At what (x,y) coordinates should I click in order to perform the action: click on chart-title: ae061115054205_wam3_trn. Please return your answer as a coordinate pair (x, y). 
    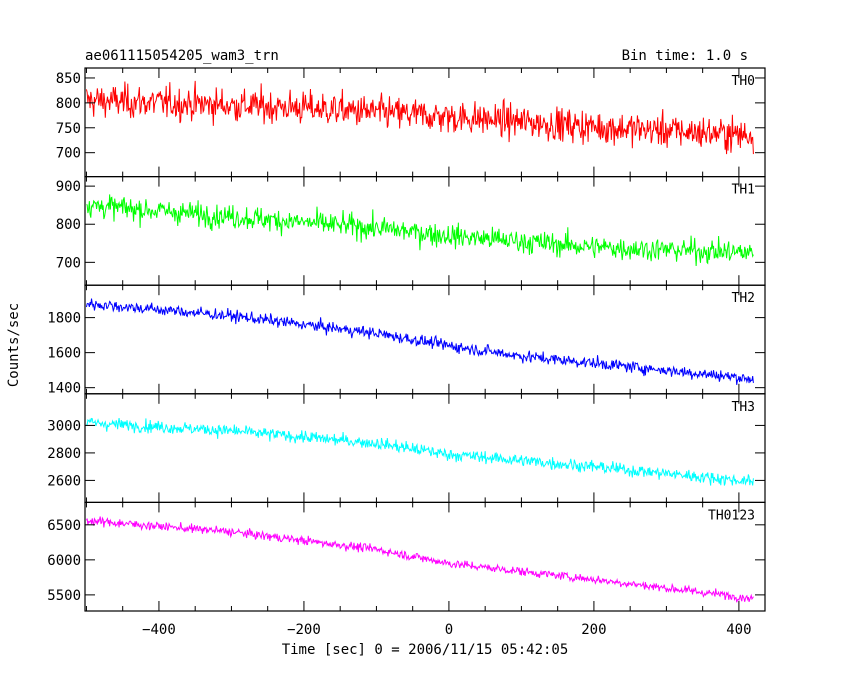
    Looking at the image, I should click on (182, 56).